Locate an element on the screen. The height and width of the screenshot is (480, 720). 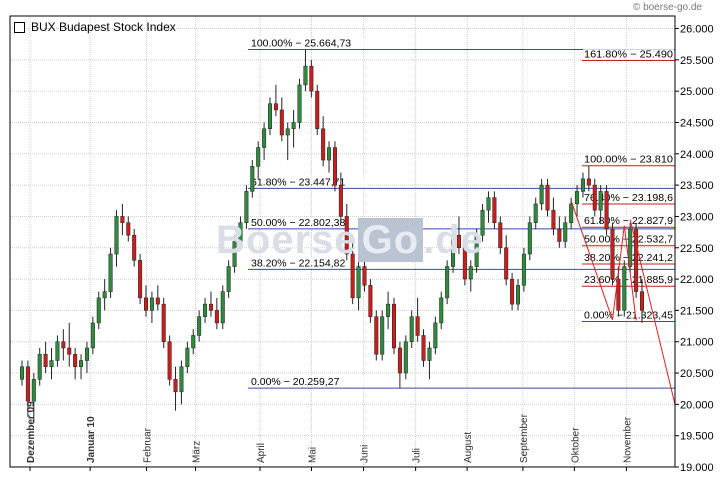
fib-level-label: 61.80% − 23.447,71 is located at coordinates (298, 182).